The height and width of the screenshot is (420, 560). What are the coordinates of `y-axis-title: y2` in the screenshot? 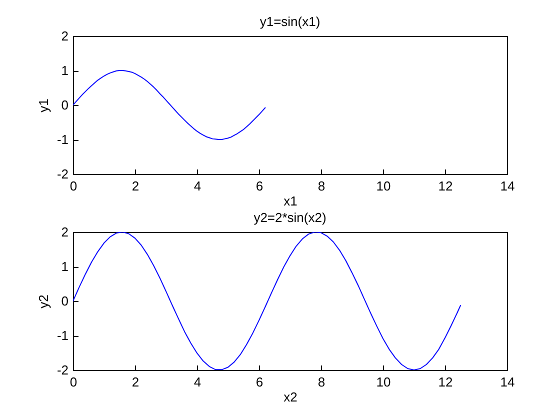 It's located at (43, 301).